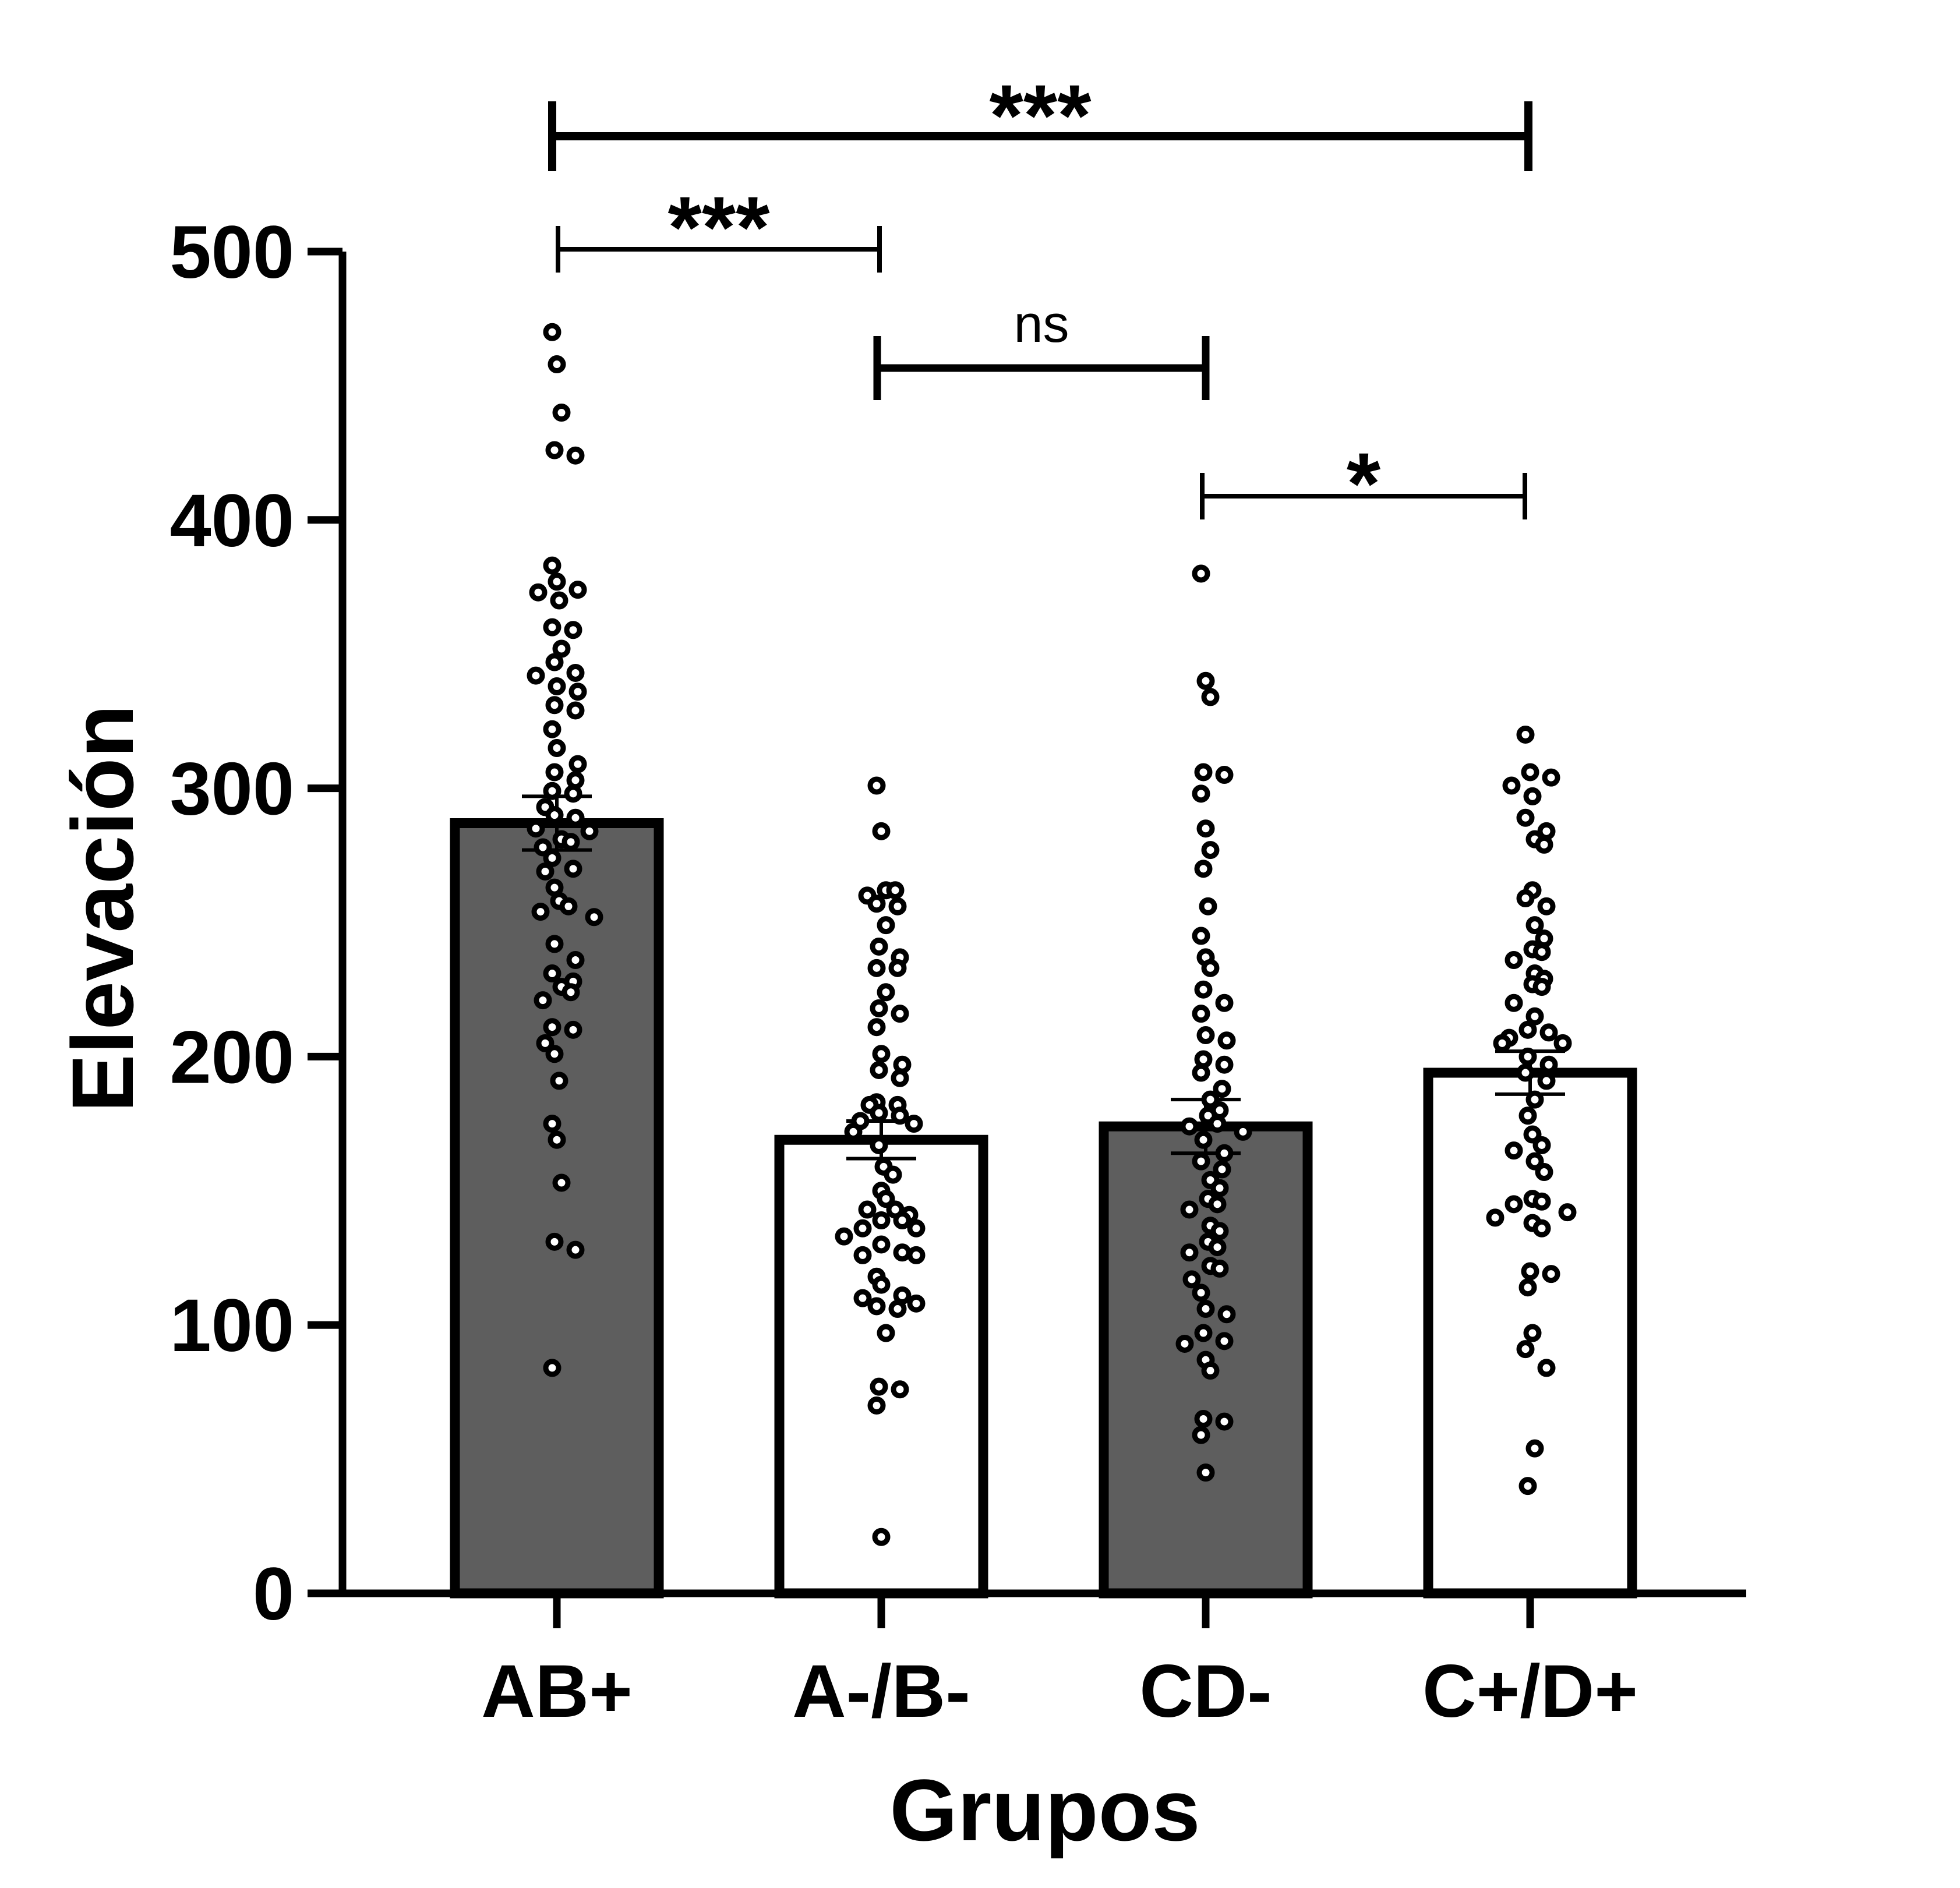 The width and height of the screenshot is (1960, 1888). Describe the element at coordinates (232, 252) in the screenshot. I see `y-tick-label: 500` at that location.